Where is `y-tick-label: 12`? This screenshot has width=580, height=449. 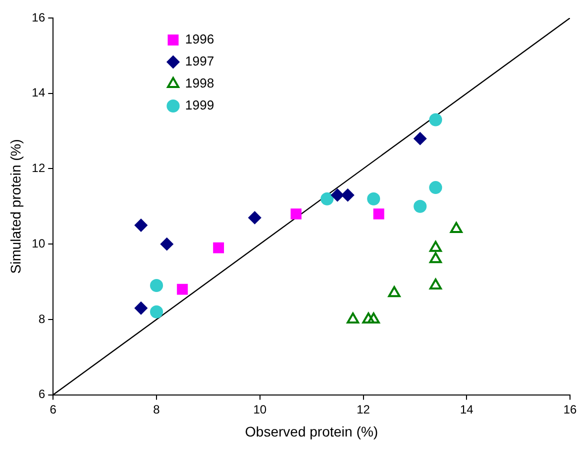
y-tick-label: 12 is located at coordinates (39, 168).